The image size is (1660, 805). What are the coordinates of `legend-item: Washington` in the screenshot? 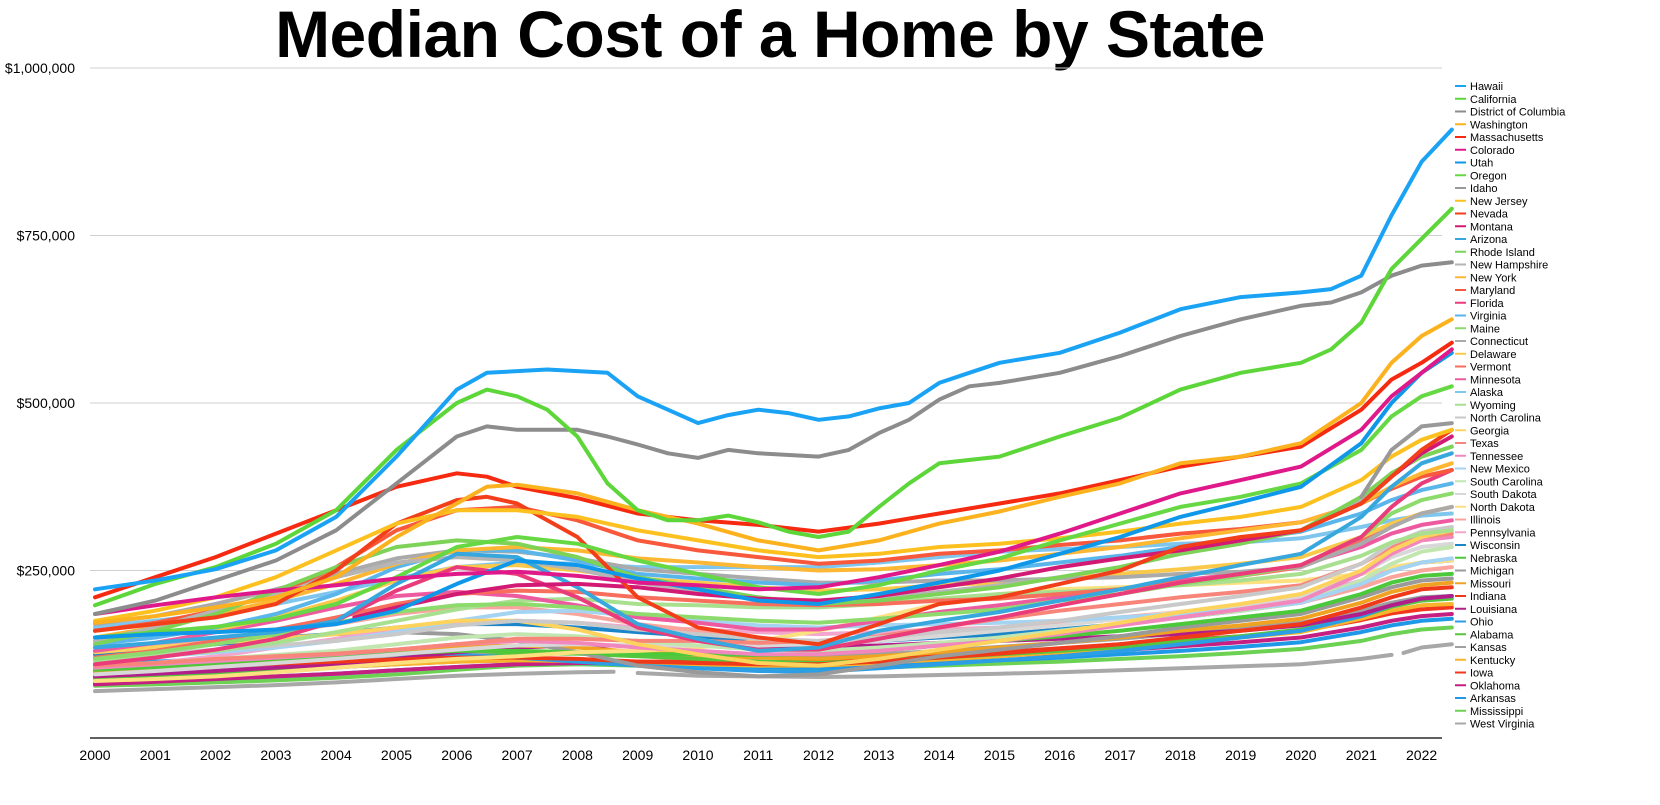 It's located at (1491, 125).